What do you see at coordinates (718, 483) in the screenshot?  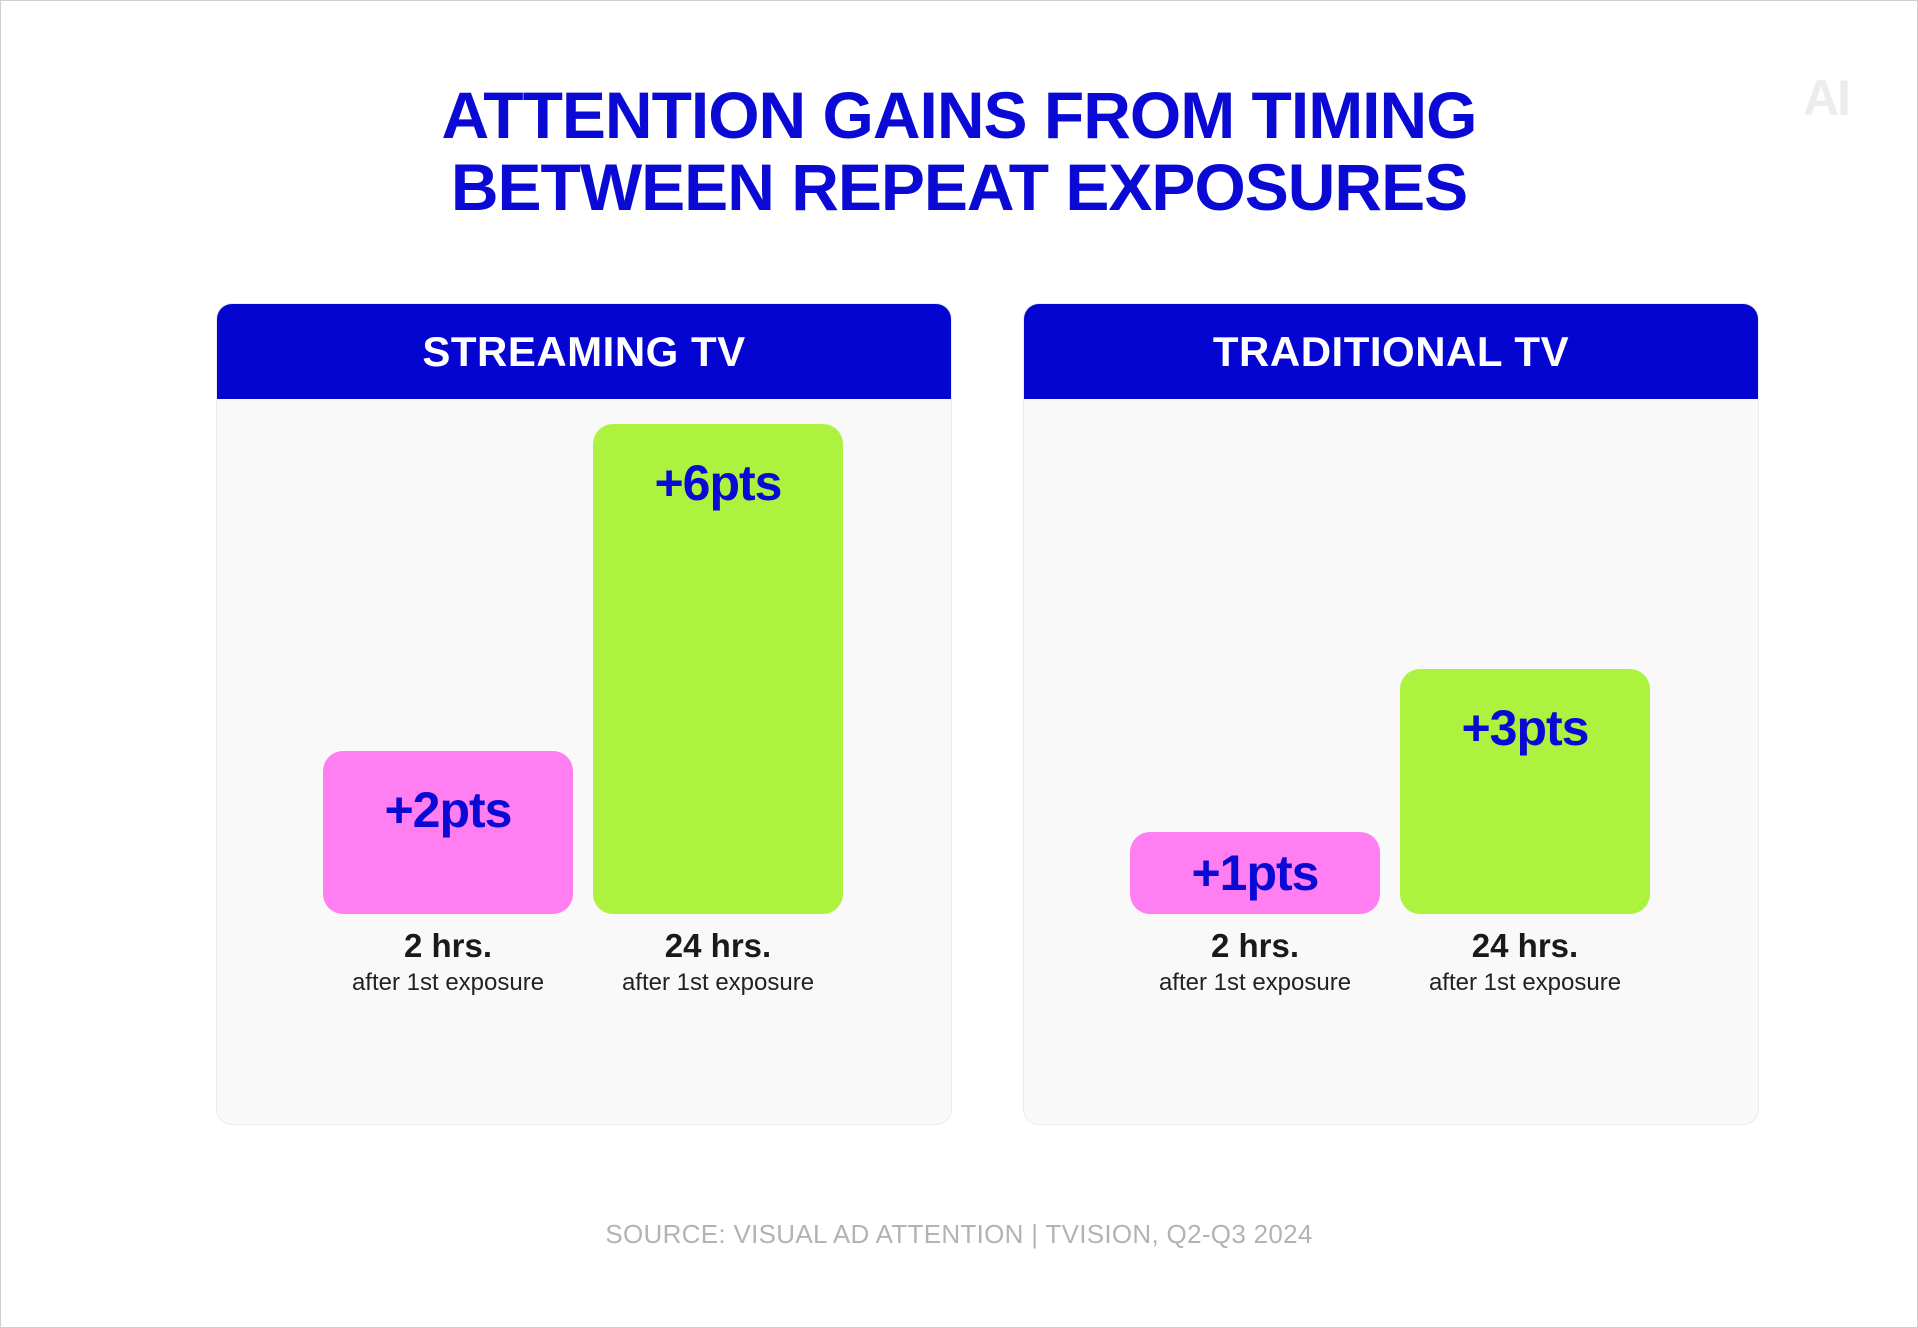 I see `bar-value-label: +6pts` at bounding box center [718, 483].